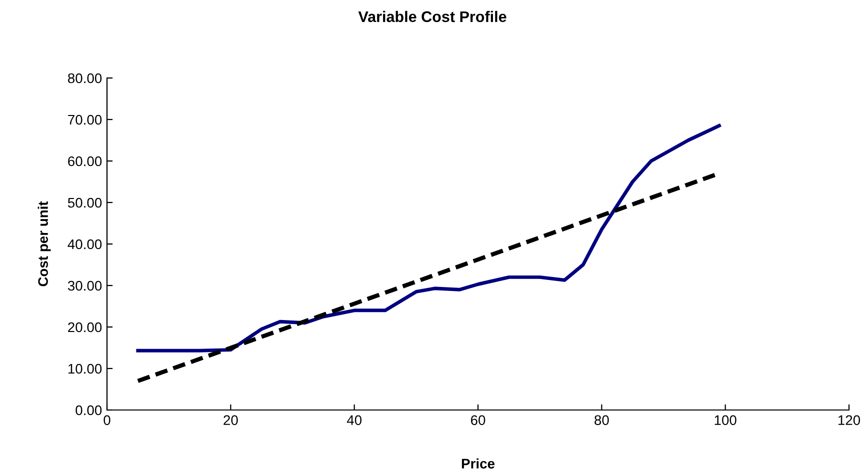  I want to click on x-tick-label: 100, so click(725, 420).